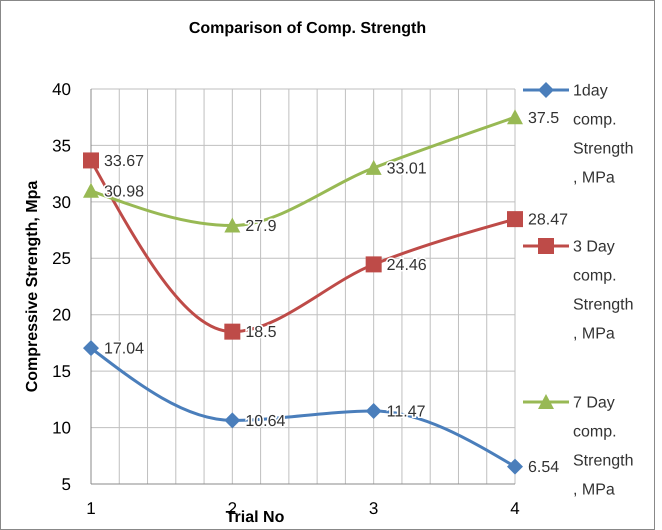  What do you see at coordinates (124, 161) in the screenshot?
I see `data-label: 33.67` at bounding box center [124, 161].